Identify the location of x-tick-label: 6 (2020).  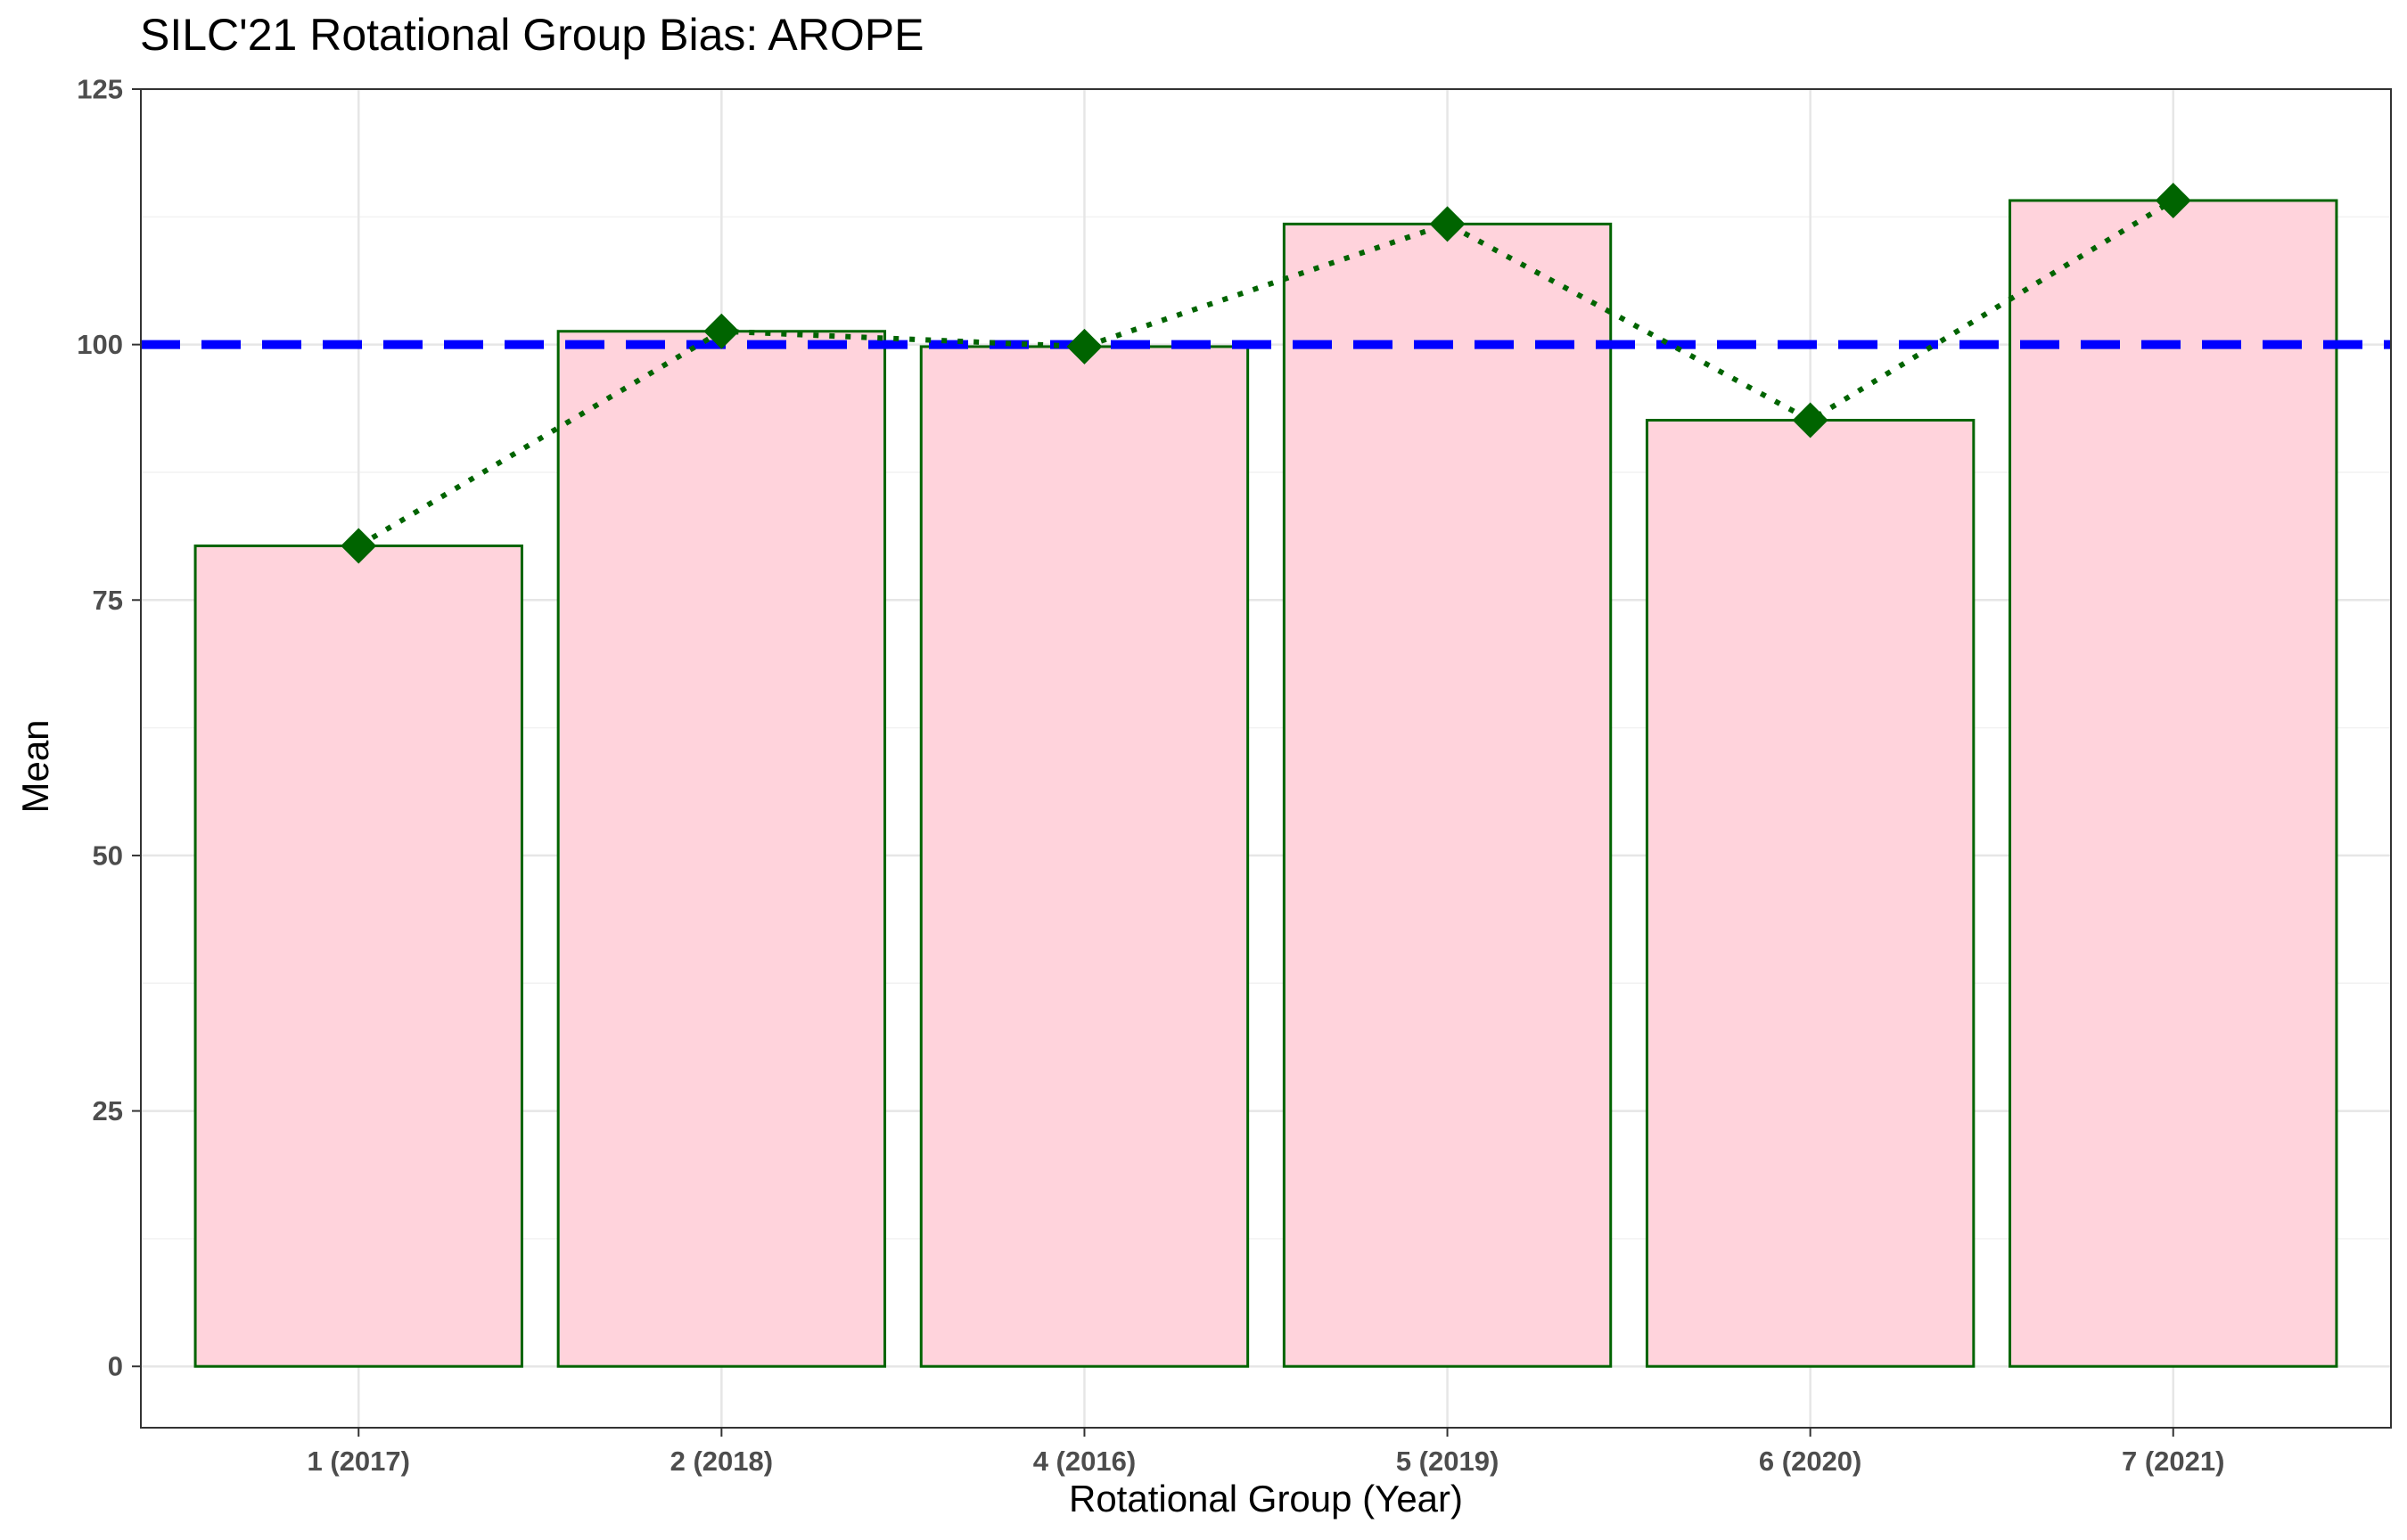
(1810, 1461).